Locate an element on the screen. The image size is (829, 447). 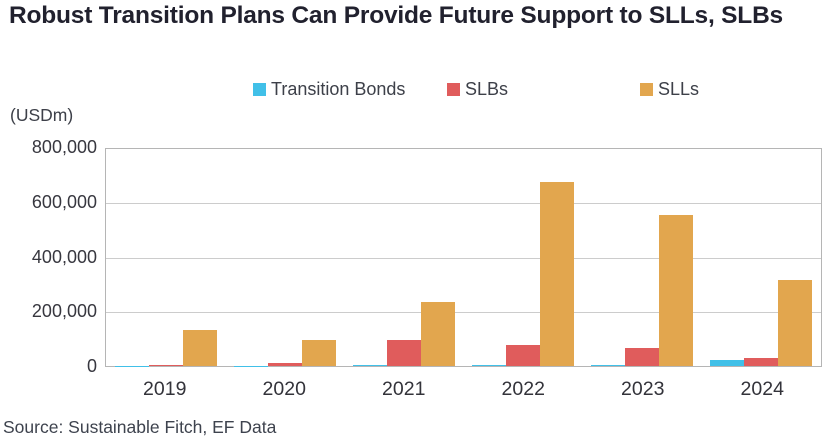
x-tick-2023: 2023 is located at coordinates (643, 389).